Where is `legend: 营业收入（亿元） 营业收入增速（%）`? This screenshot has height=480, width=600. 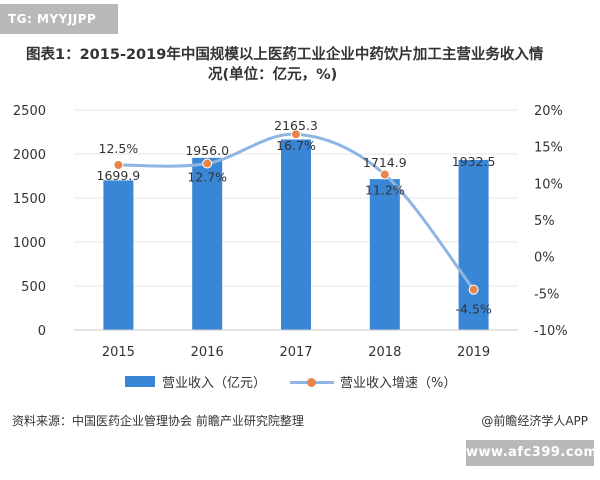 legend: 营业收入（亿元） 营业收入增速（%） is located at coordinates (300, 382).